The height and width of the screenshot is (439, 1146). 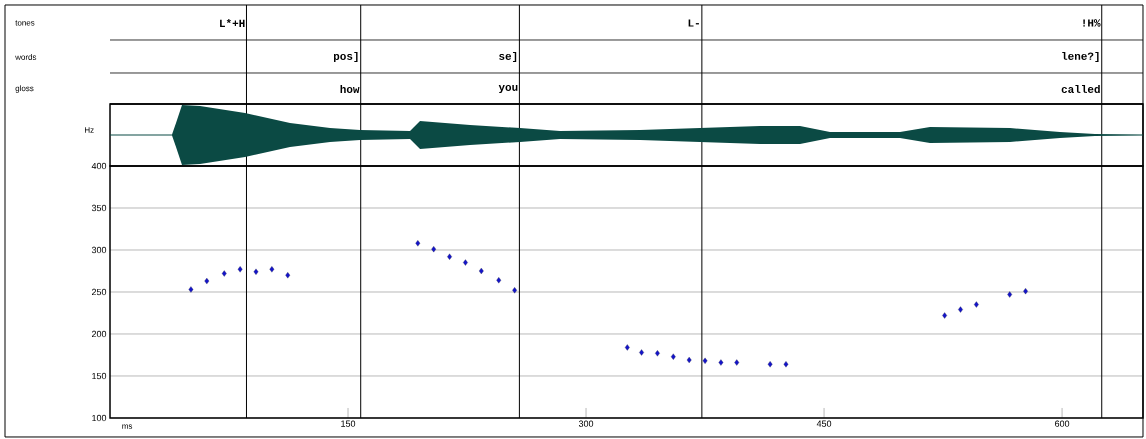 I want to click on y-tick-label: 250, so click(x=99, y=292).